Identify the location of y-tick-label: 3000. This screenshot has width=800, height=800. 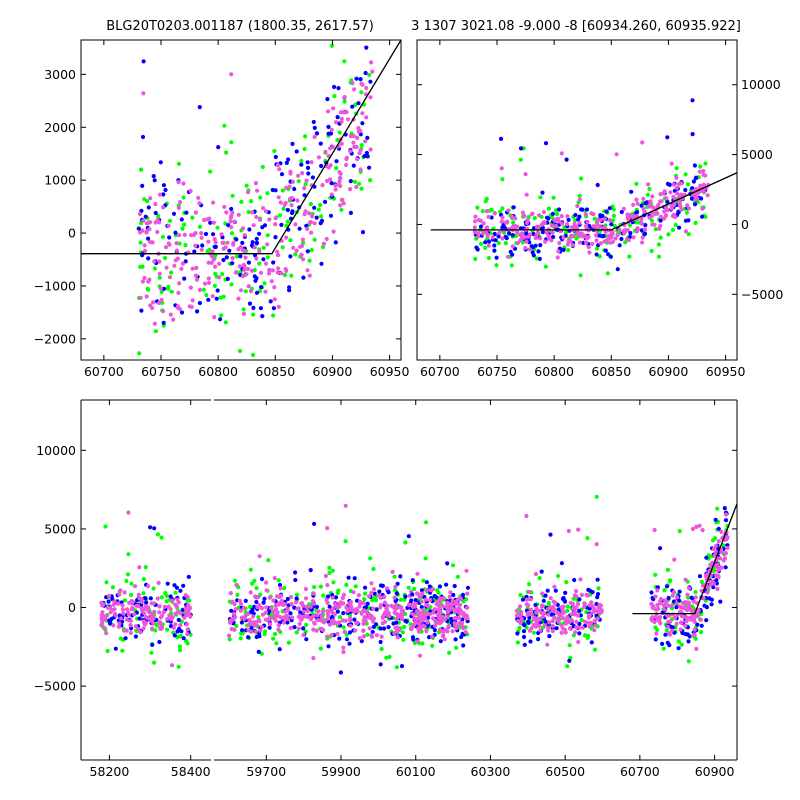
(60, 74).